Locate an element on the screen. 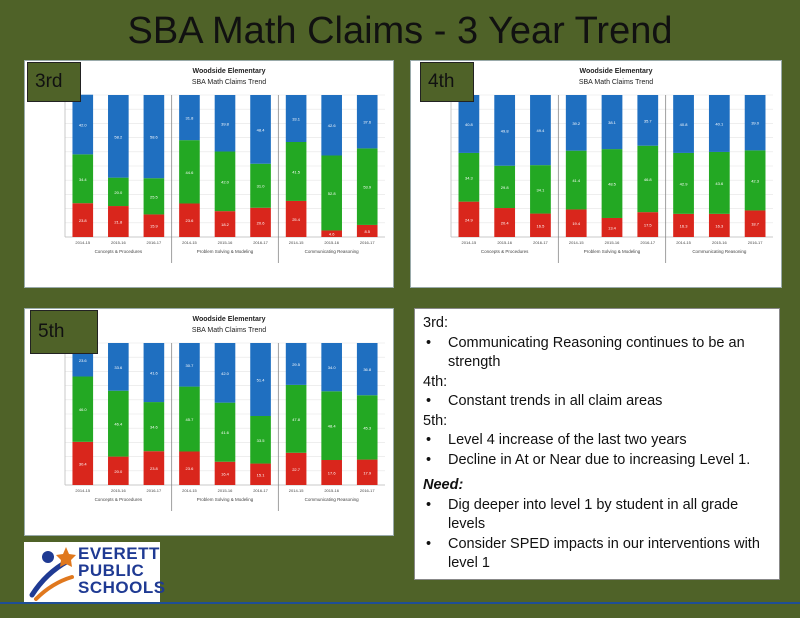 This screenshot has width=800, height=618. data-label: 22.7 is located at coordinates (296, 469).